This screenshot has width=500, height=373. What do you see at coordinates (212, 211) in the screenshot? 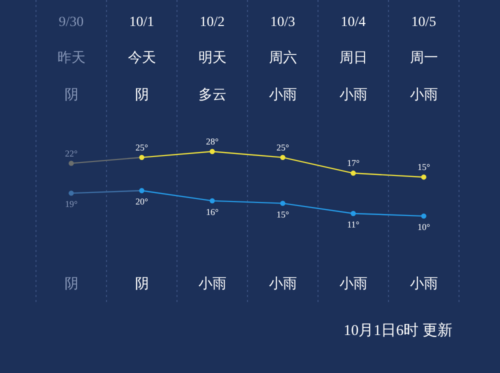
I see `data-label: 16°` at bounding box center [212, 211].